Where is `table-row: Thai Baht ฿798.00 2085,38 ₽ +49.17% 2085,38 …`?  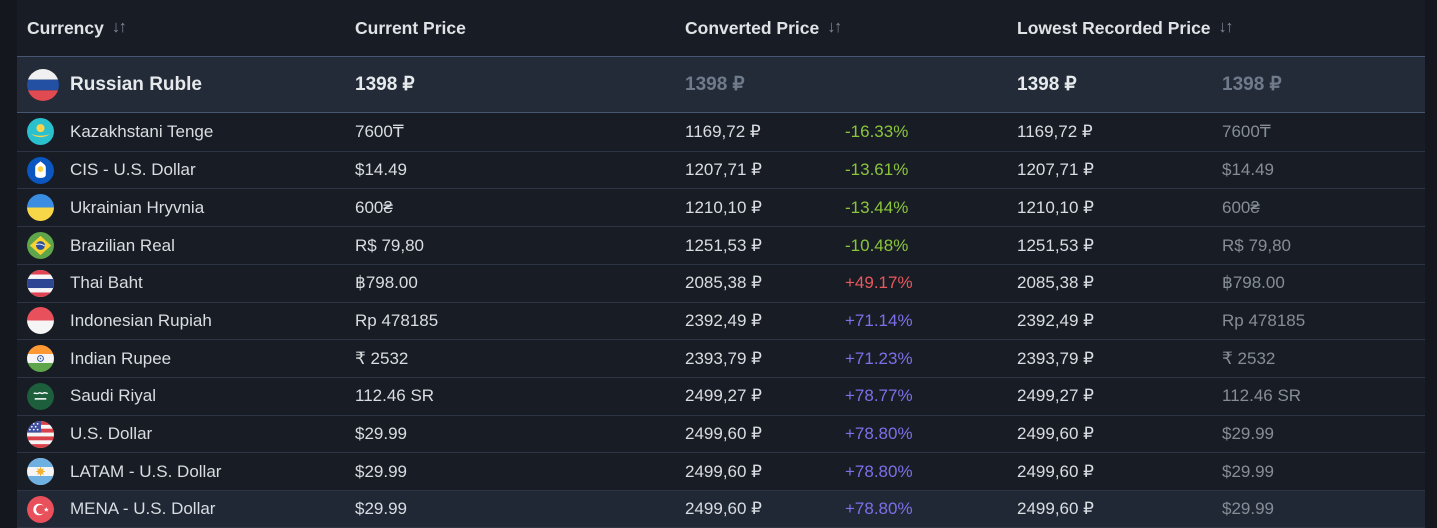
table-row: Thai Baht ฿798.00 2085,38 ₽ +49.17% 2085,38 … is located at coordinates (721, 282).